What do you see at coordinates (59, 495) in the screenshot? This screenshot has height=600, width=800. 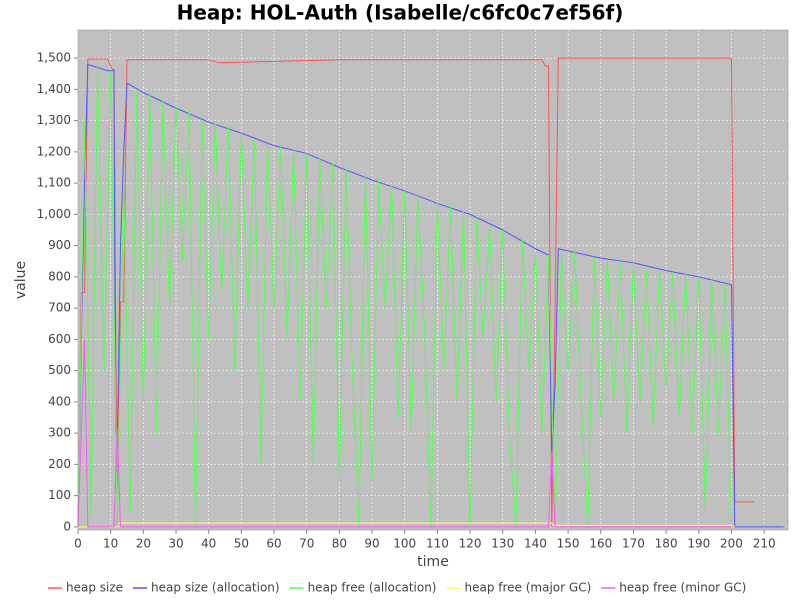 I see `y-tick-label: 100` at bounding box center [59, 495].